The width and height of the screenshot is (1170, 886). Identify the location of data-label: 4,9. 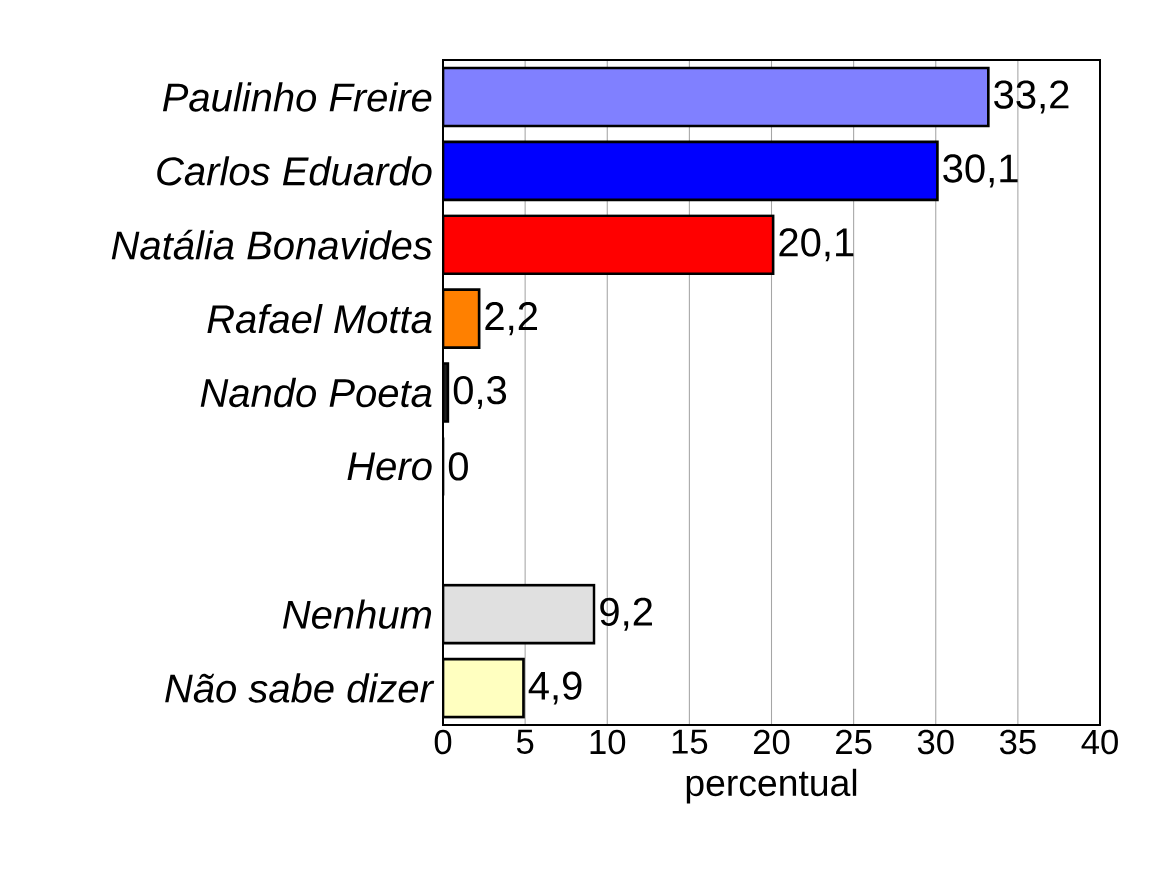
(555, 688).